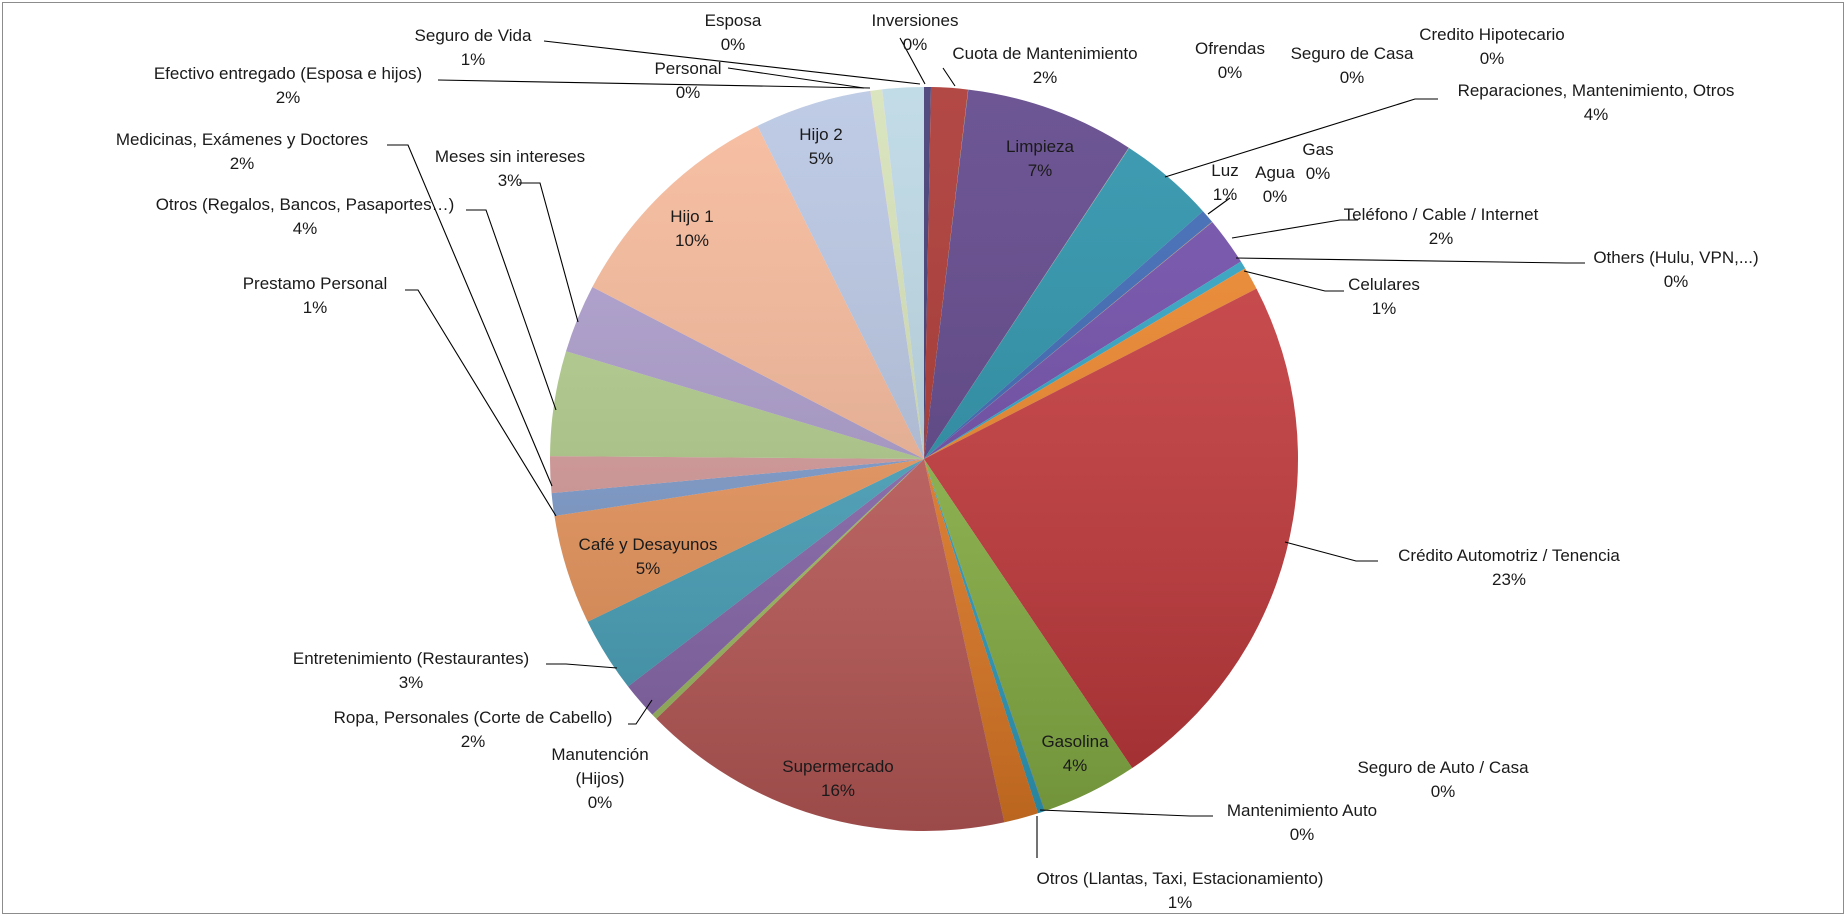 The width and height of the screenshot is (1848, 917). I want to click on slice-label-14: Gasolina 4%, so click(1075, 753).